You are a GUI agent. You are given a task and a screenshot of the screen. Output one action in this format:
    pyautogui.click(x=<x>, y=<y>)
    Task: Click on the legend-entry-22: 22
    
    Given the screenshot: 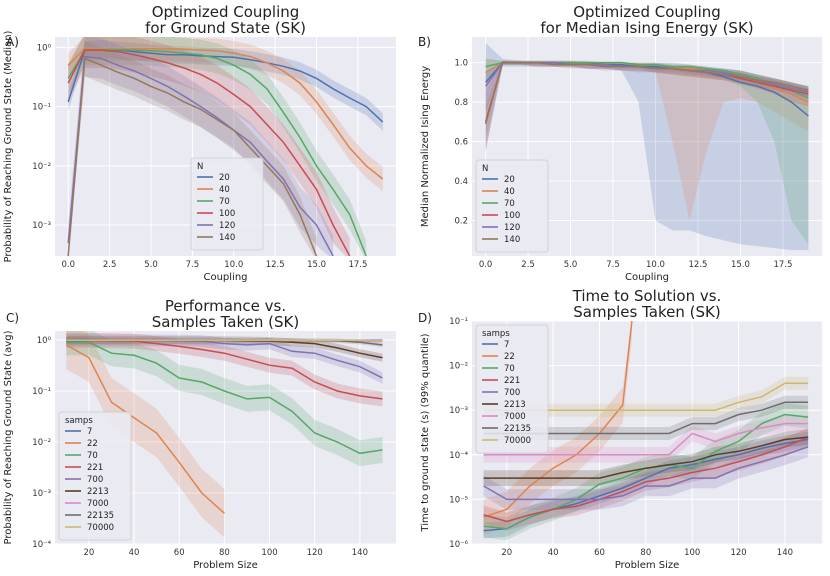 What is the action you would take?
    pyautogui.click(x=509, y=357)
    